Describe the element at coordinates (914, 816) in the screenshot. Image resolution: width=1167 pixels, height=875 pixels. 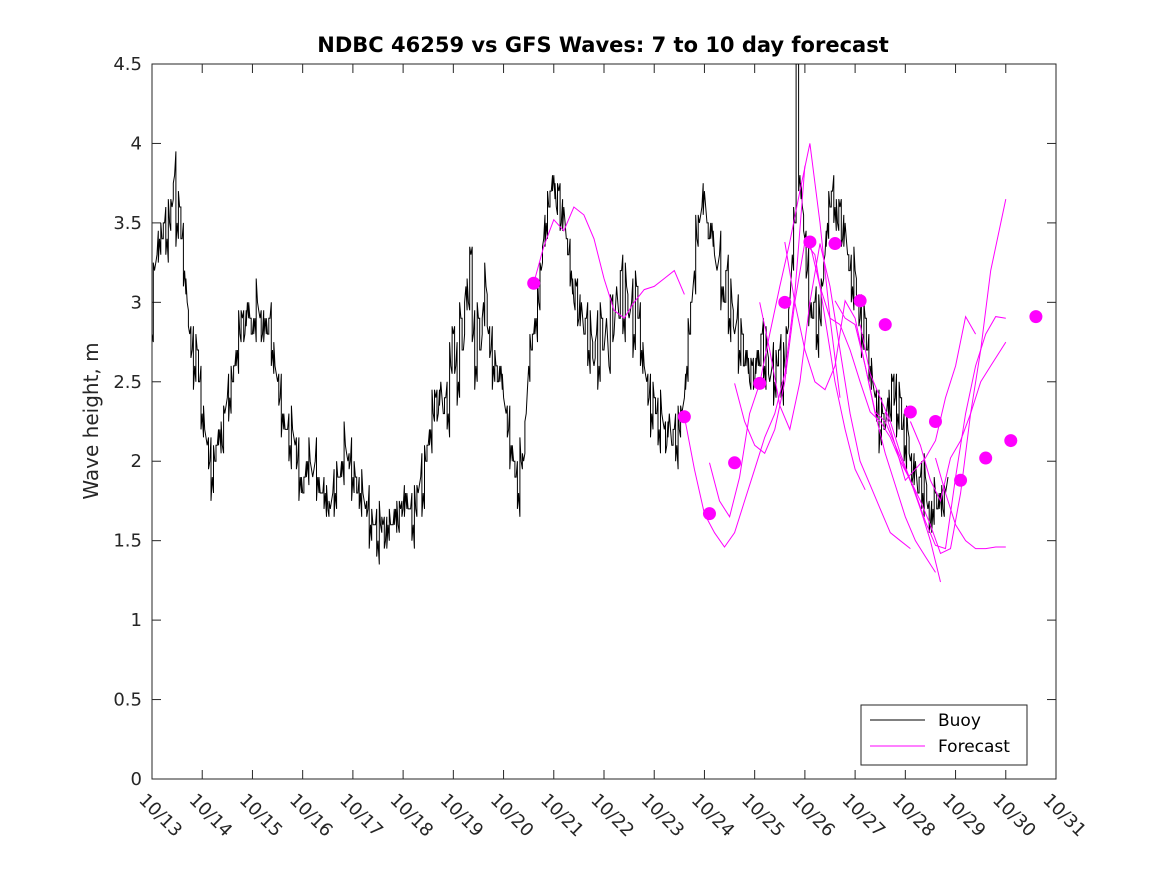
I see `x-tick-label: 10/28` at that location.